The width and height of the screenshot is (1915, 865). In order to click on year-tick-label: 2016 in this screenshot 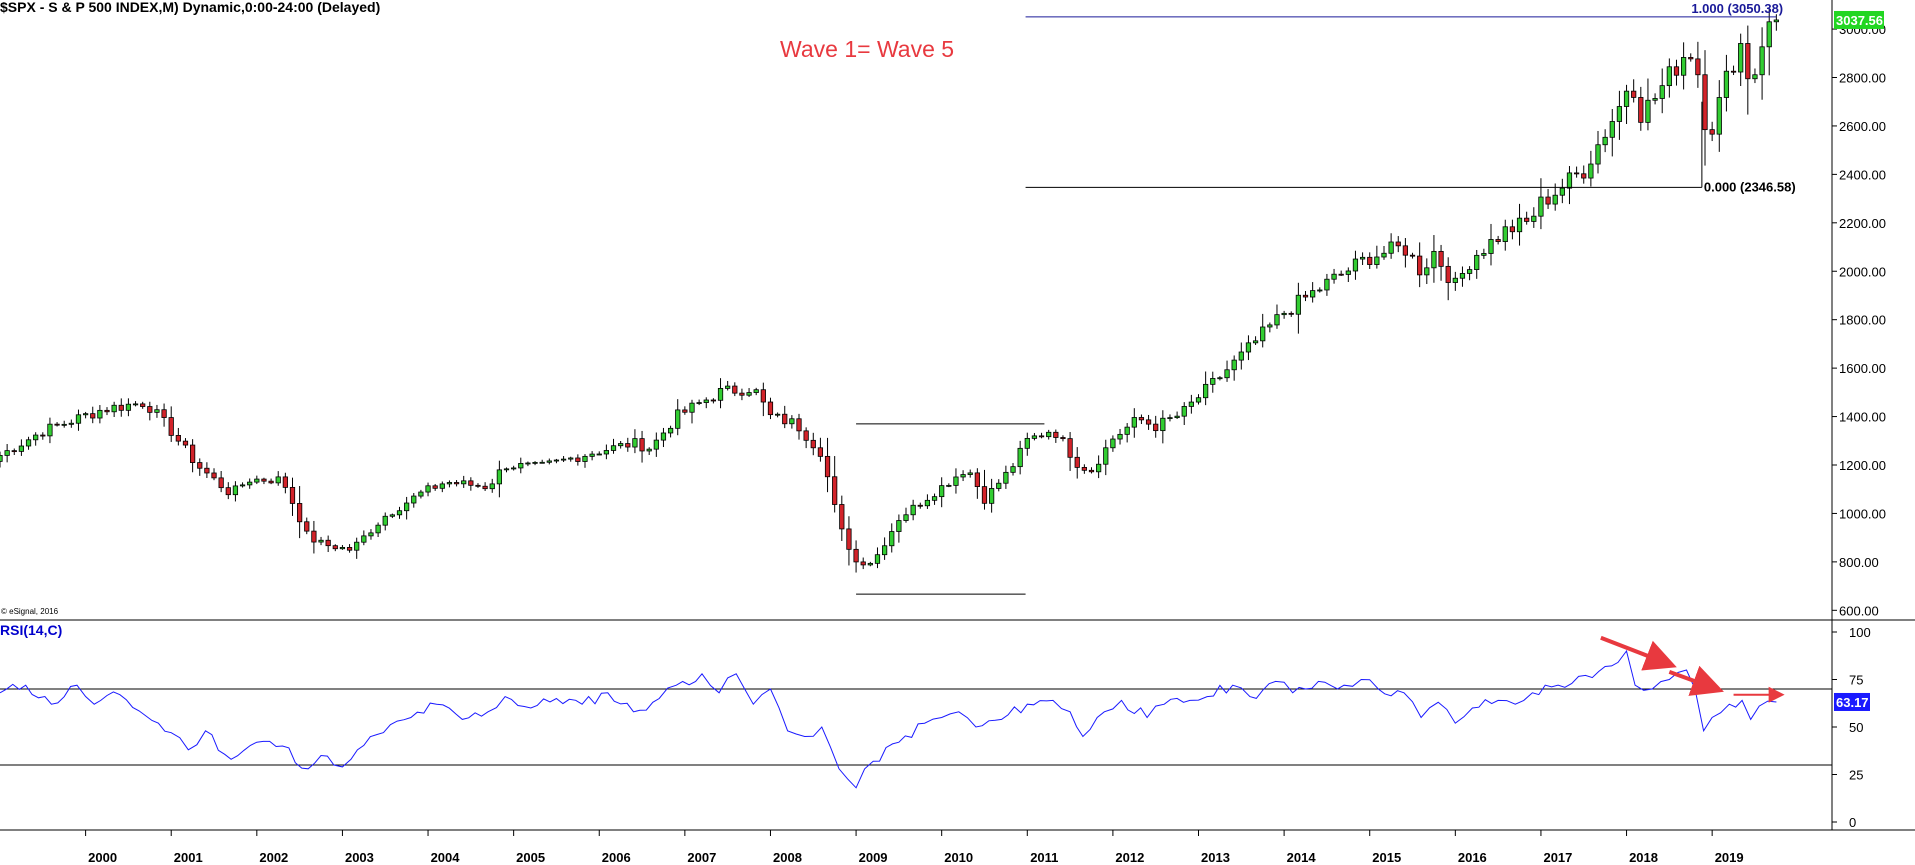, I will do `click(1472, 857)`.